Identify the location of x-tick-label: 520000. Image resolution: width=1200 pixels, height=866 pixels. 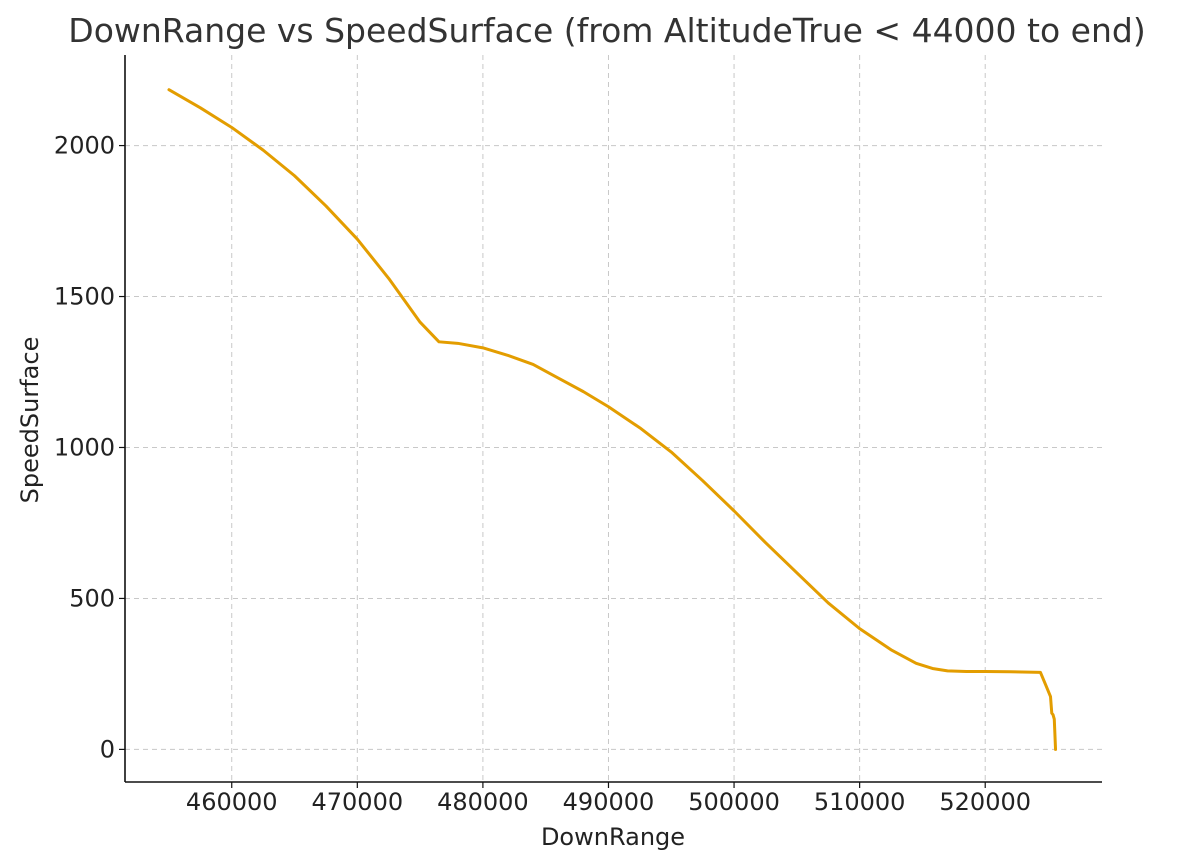
(985, 802).